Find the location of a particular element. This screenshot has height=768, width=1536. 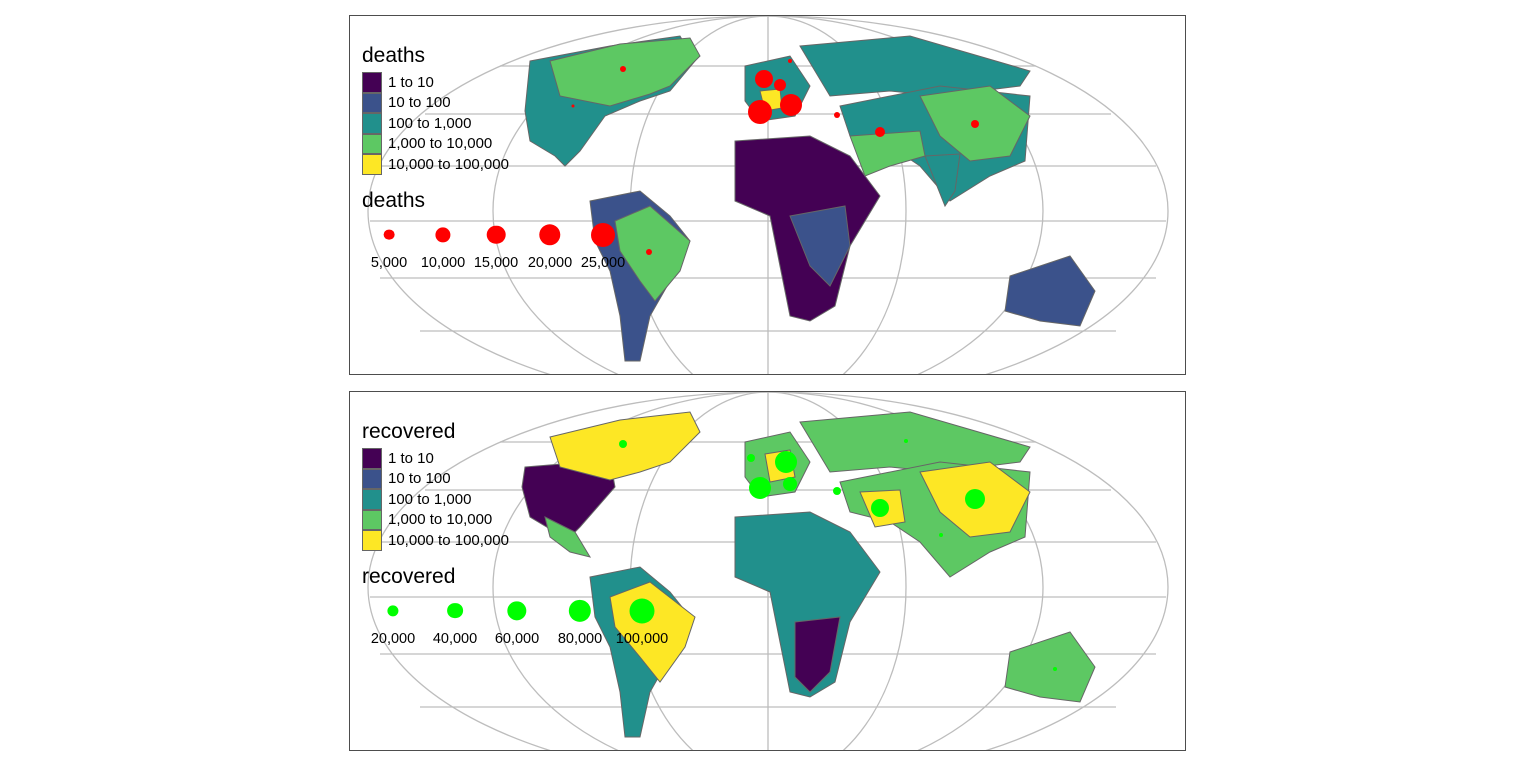

size-legend-label: 100,000 is located at coordinates (642, 638).